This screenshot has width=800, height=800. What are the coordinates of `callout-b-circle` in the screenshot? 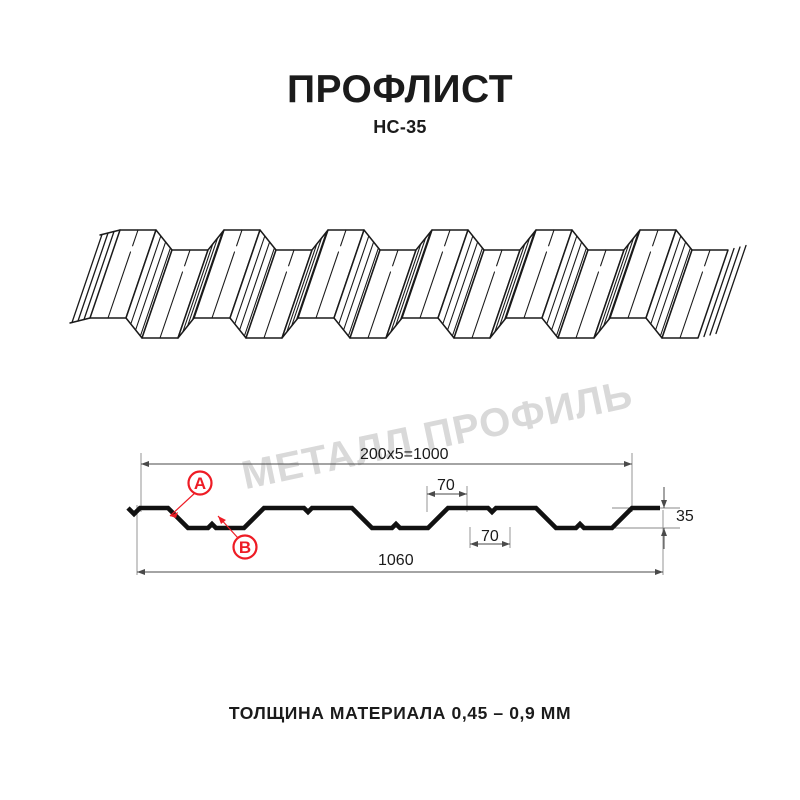 It's located at (245, 547).